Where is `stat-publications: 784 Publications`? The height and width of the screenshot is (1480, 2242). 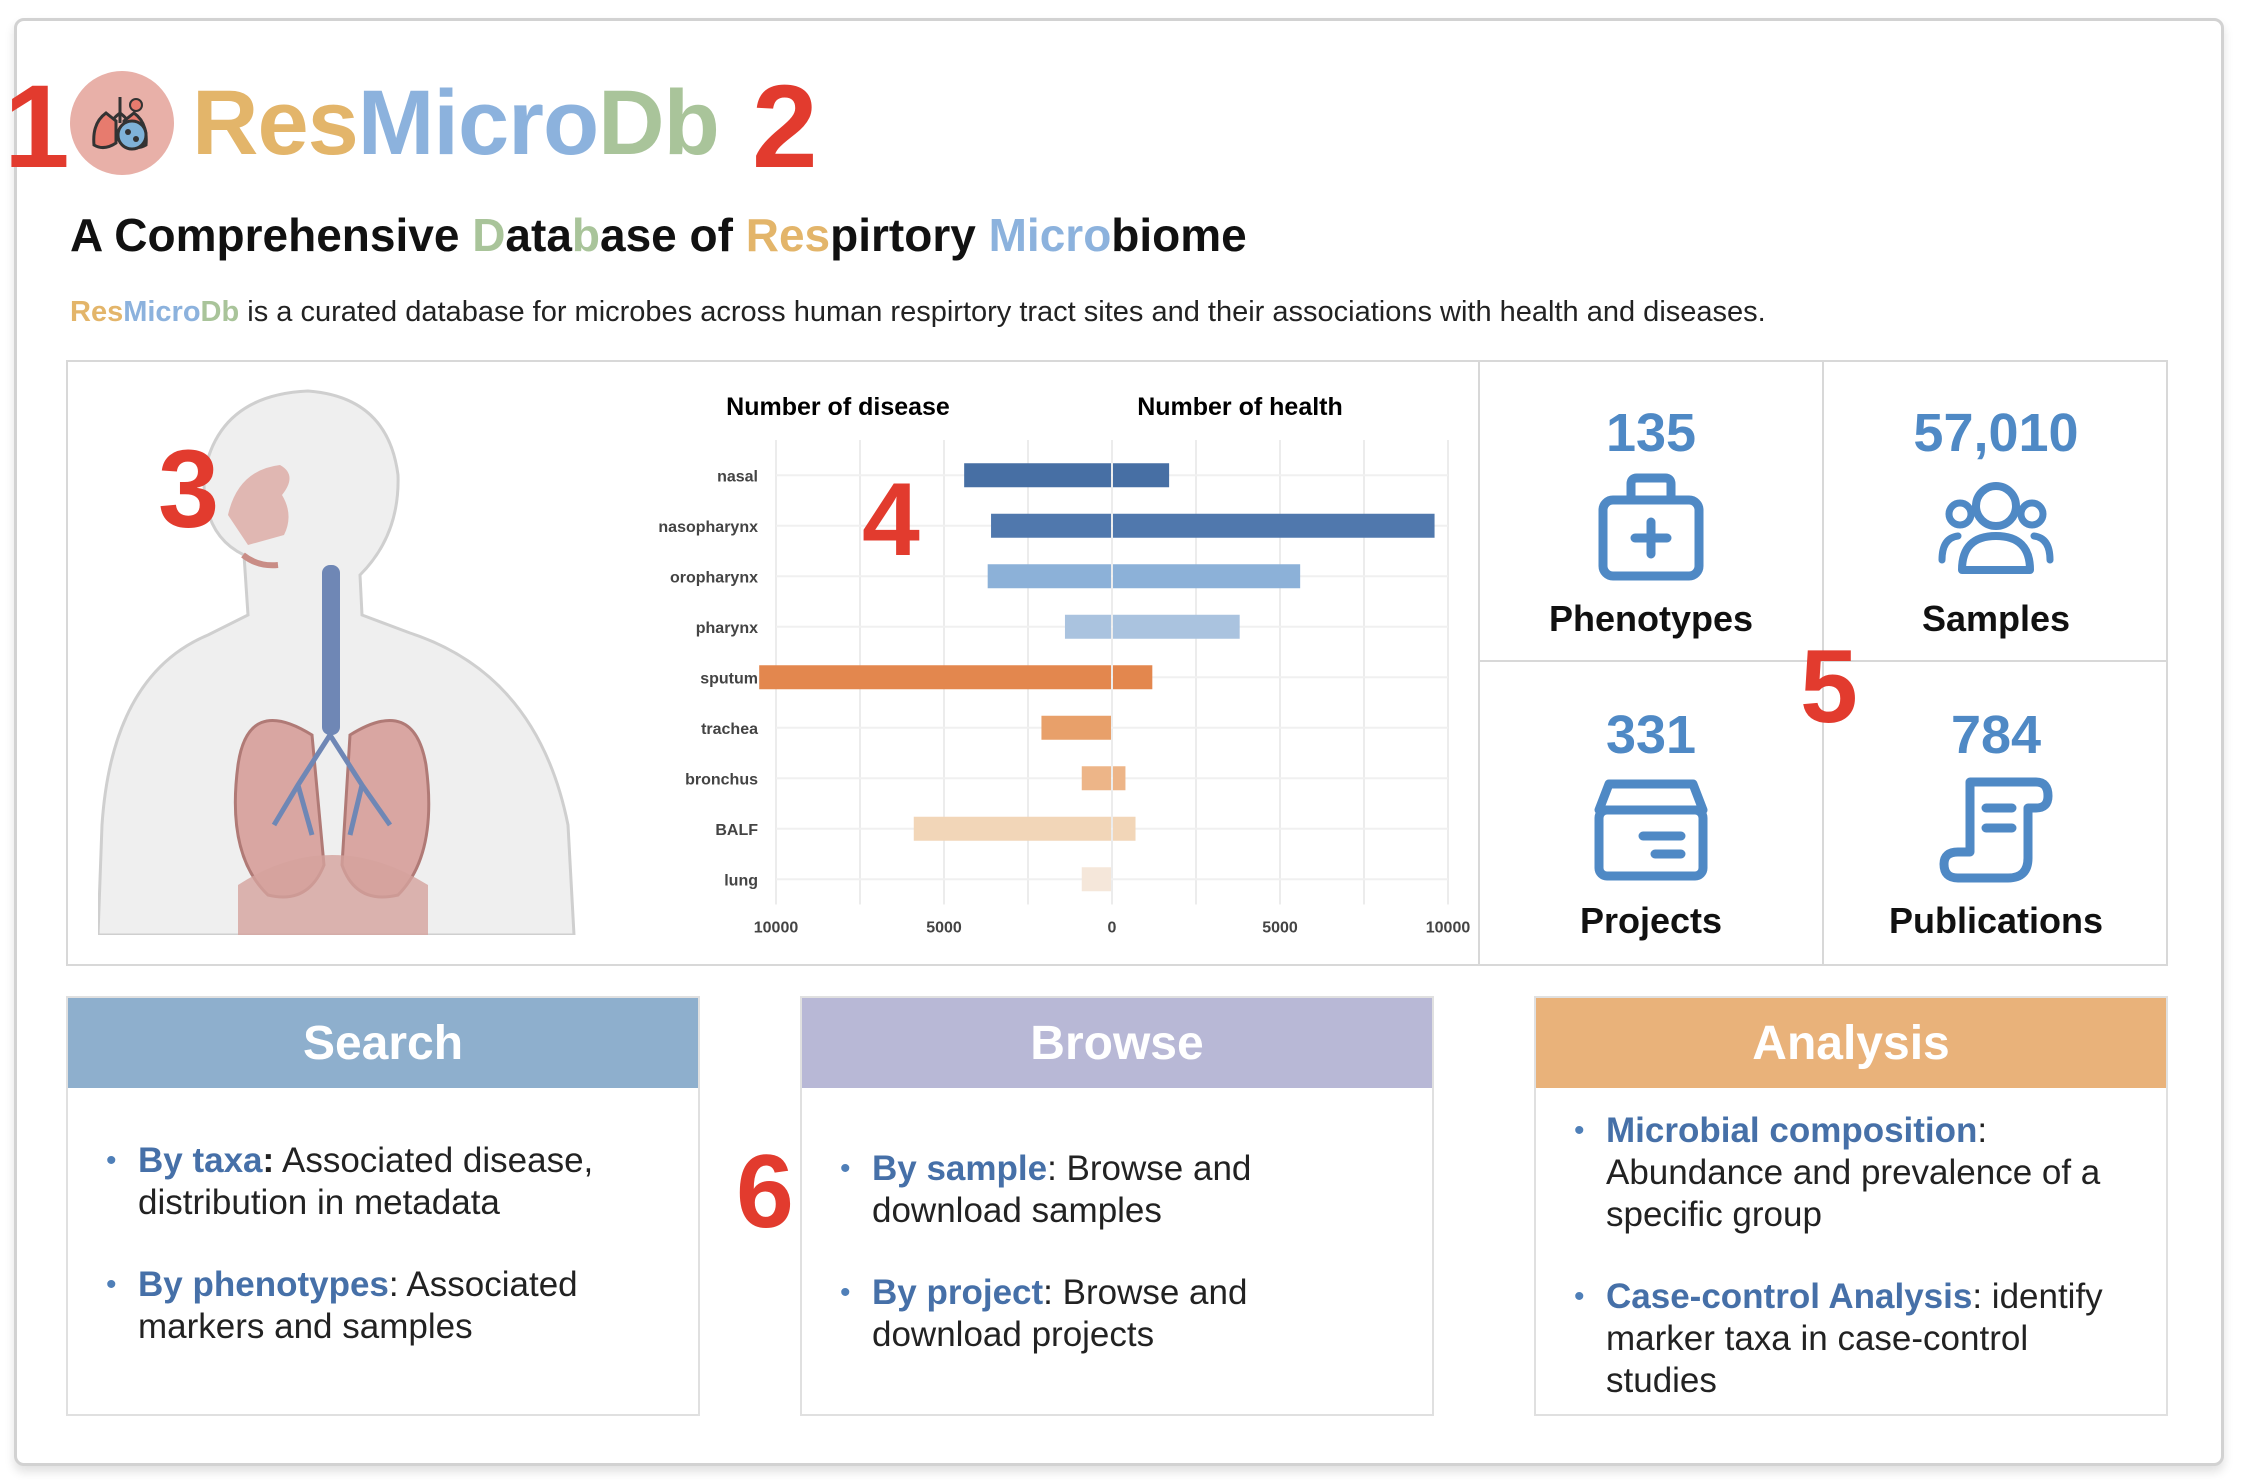
stat-publications: 784 Publications is located at coordinates (1996, 813).